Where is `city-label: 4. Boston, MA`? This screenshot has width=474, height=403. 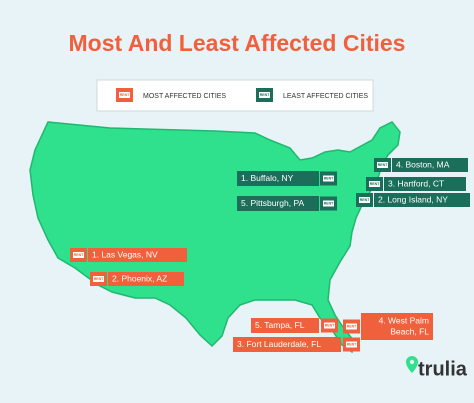 city-label: 4. Boston, MA is located at coordinates (430, 165).